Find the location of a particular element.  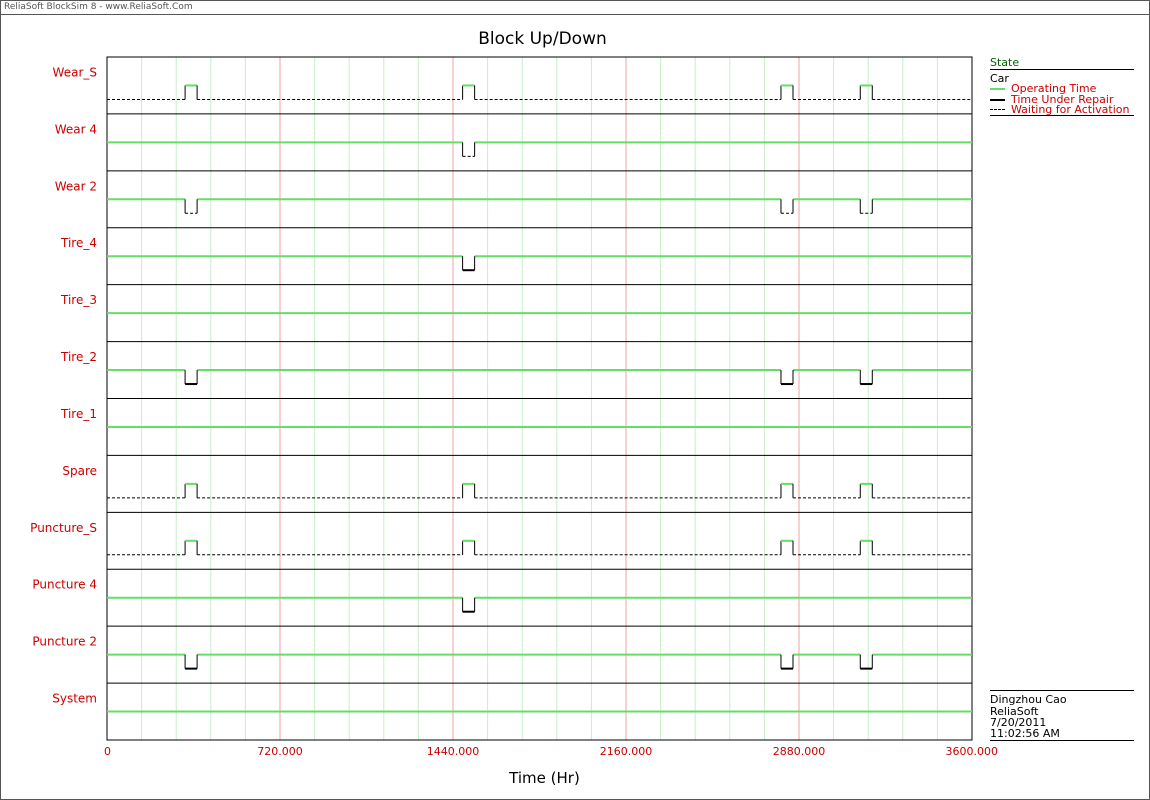

row-label: Puncture_S is located at coordinates (63, 528).